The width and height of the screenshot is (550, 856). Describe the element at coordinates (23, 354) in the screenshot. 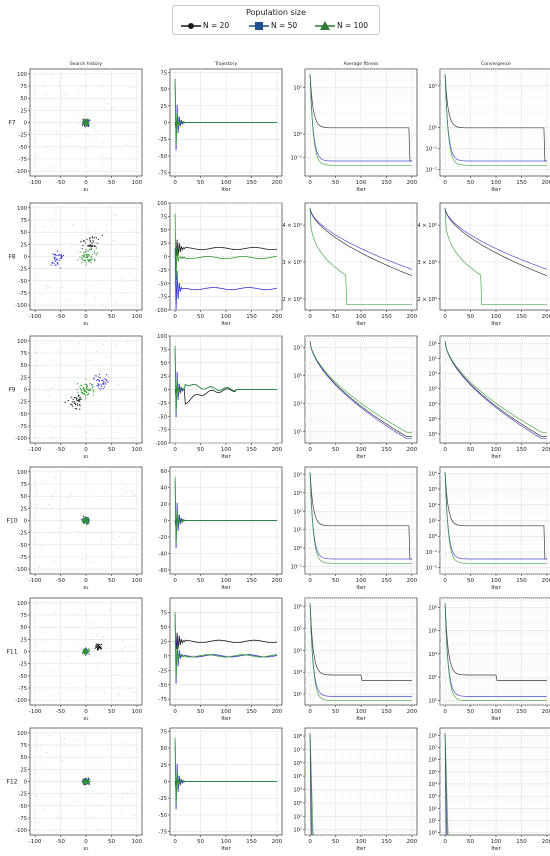

I see `y-tick-label: 75` at that location.